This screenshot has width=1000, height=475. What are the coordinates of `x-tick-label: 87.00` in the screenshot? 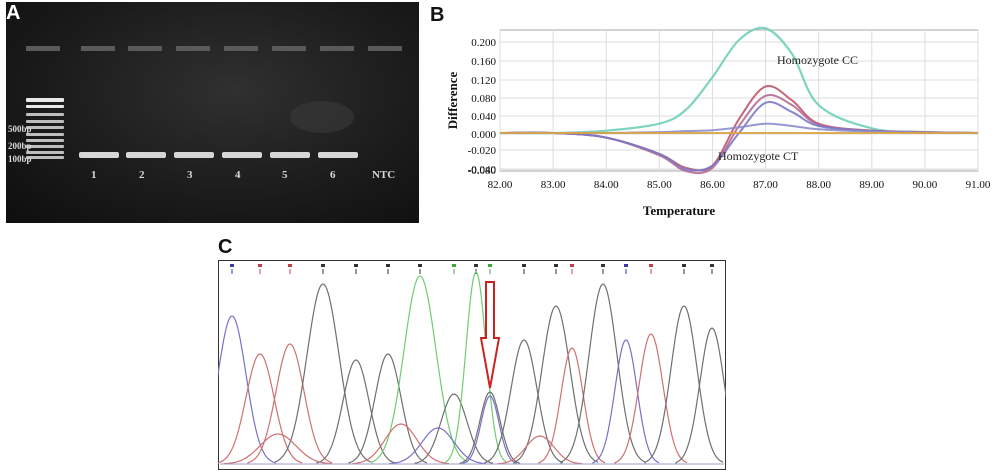 It's located at (765, 185).